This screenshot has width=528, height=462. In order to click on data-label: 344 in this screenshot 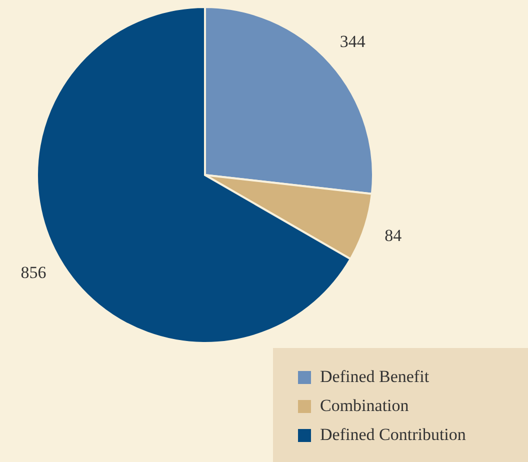, I will do `click(353, 41)`.